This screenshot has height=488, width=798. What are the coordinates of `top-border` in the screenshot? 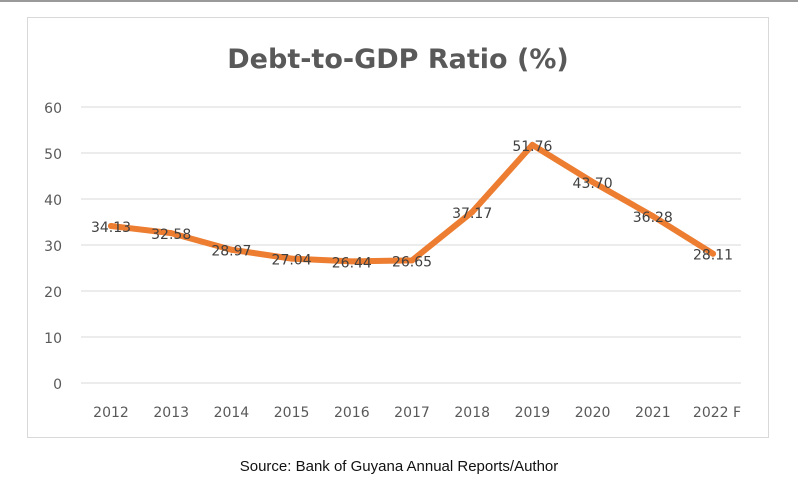 It's located at (399, 1).